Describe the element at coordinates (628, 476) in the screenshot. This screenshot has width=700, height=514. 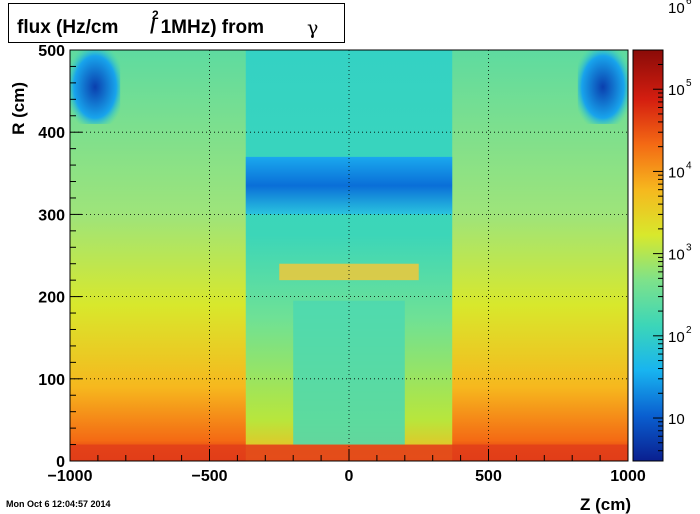
I see `x-tick-label: 1000` at that location.